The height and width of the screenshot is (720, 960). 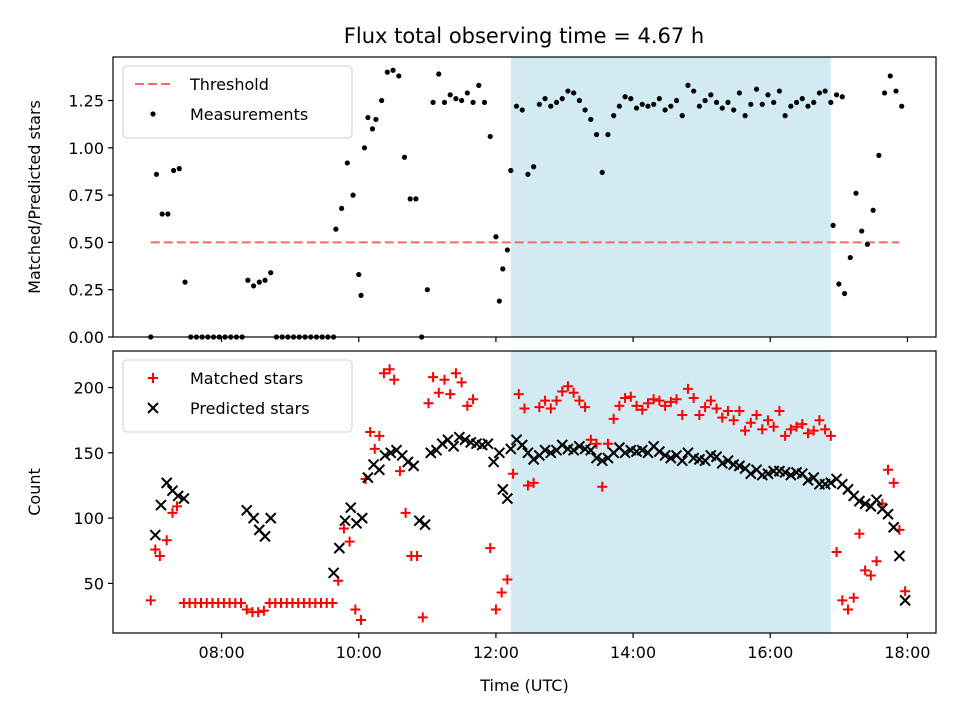 What do you see at coordinates (246, 378) in the screenshot?
I see `legend-label: Matched stars` at bounding box center [246, 378].